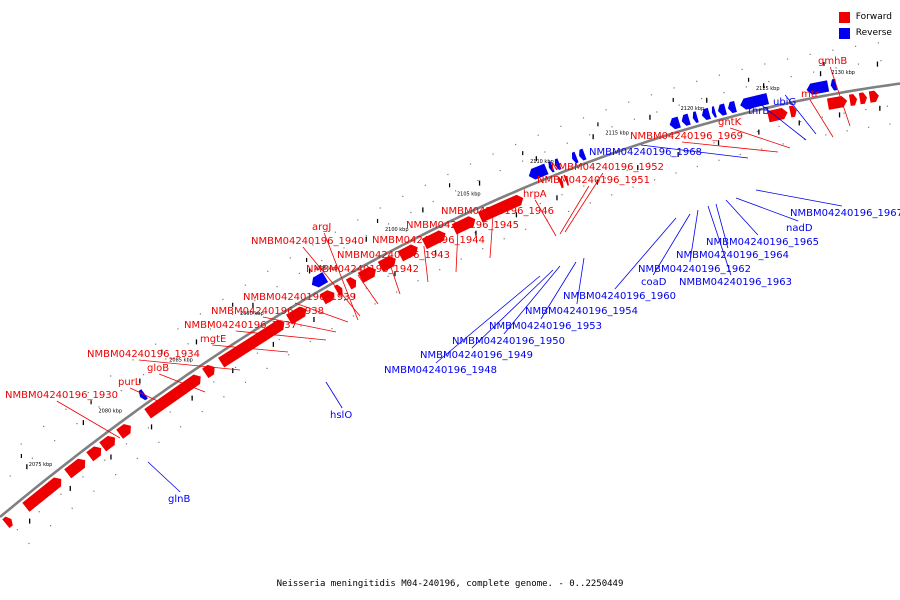 The height and width of the screenshot is (600, 900). I want to click on gene-label-NMBM04240196_1939: NMBM04240196_1939, so click(299, 297).